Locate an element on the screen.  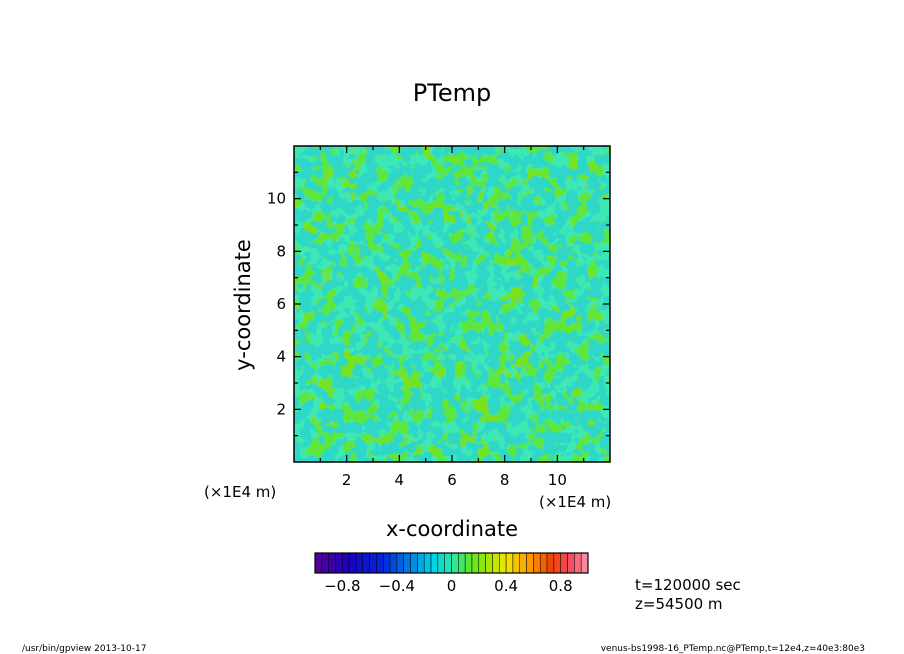
colorbar-tick-label: −0.8 is located at coordinates (342, 586).